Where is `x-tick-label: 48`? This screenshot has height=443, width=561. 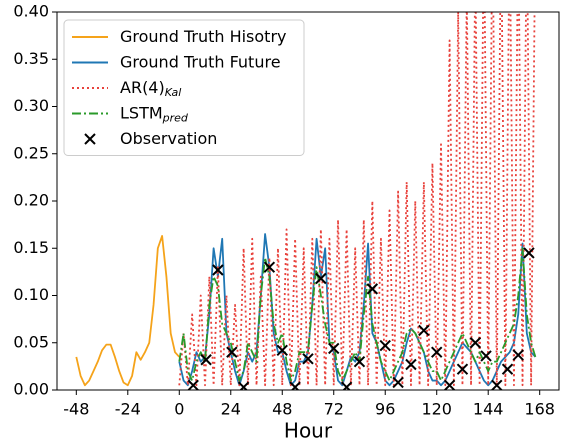
x-tick-label: 48 is located at coordinates (282, 409).